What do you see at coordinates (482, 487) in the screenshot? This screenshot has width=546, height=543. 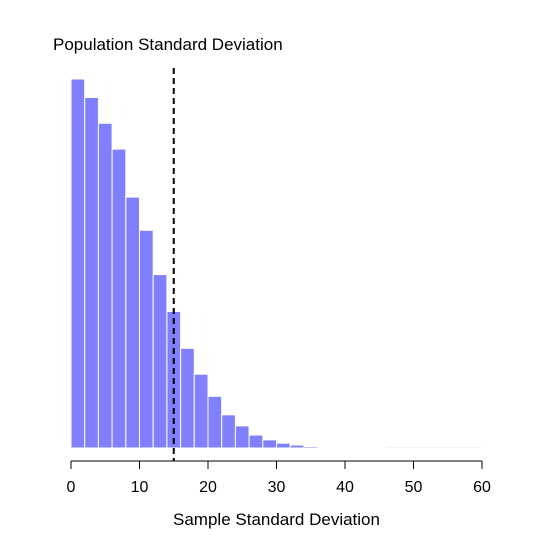 I see `x-tick-label: 60` at bounding box center [482, 487].